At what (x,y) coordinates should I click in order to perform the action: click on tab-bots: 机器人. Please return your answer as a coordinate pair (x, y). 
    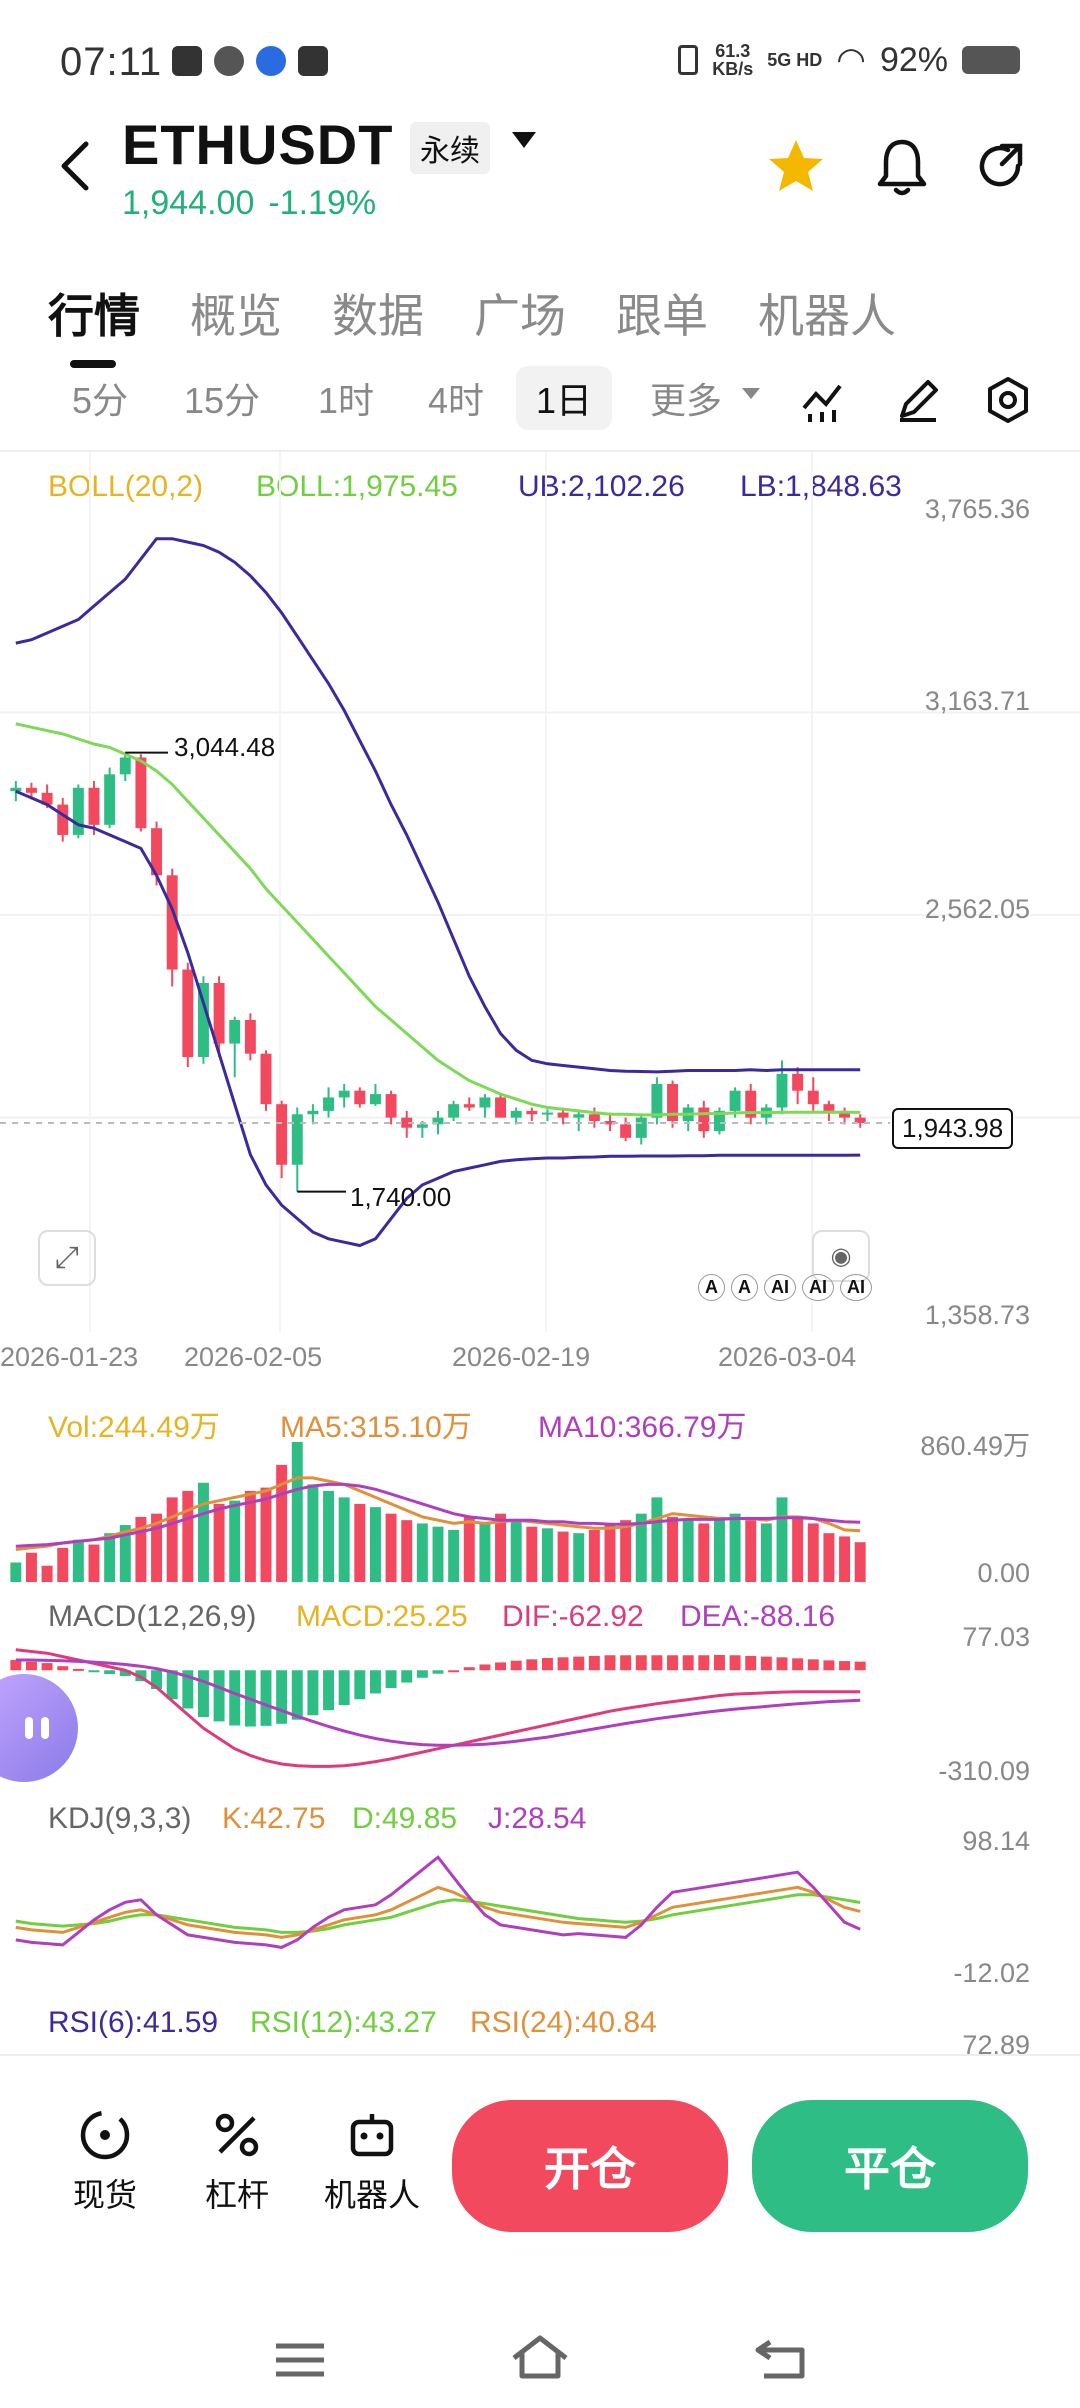
    Looking at the image, I should click on (827, 316).